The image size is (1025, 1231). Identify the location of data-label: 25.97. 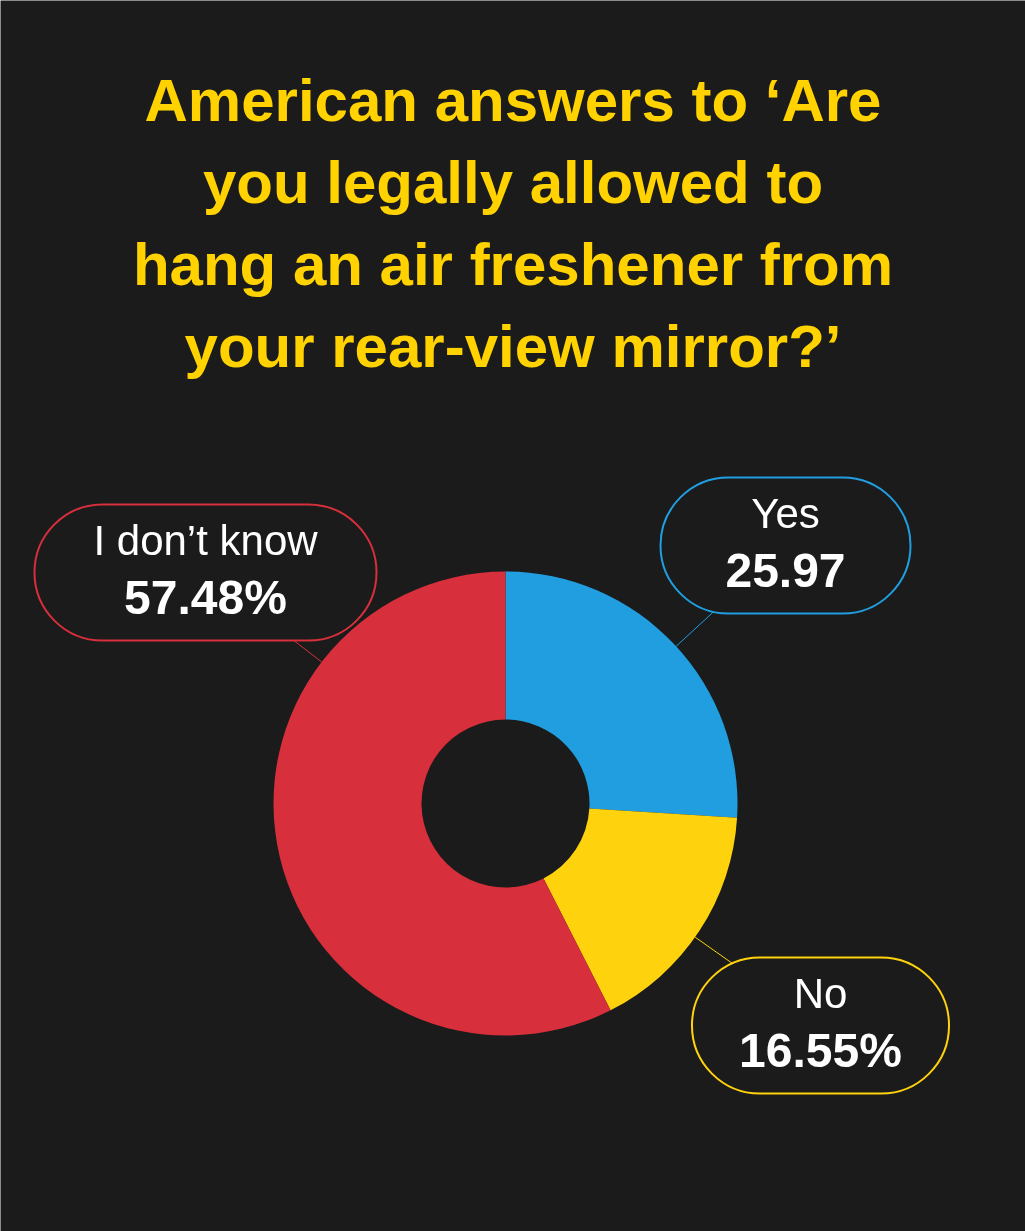
(785, 570).